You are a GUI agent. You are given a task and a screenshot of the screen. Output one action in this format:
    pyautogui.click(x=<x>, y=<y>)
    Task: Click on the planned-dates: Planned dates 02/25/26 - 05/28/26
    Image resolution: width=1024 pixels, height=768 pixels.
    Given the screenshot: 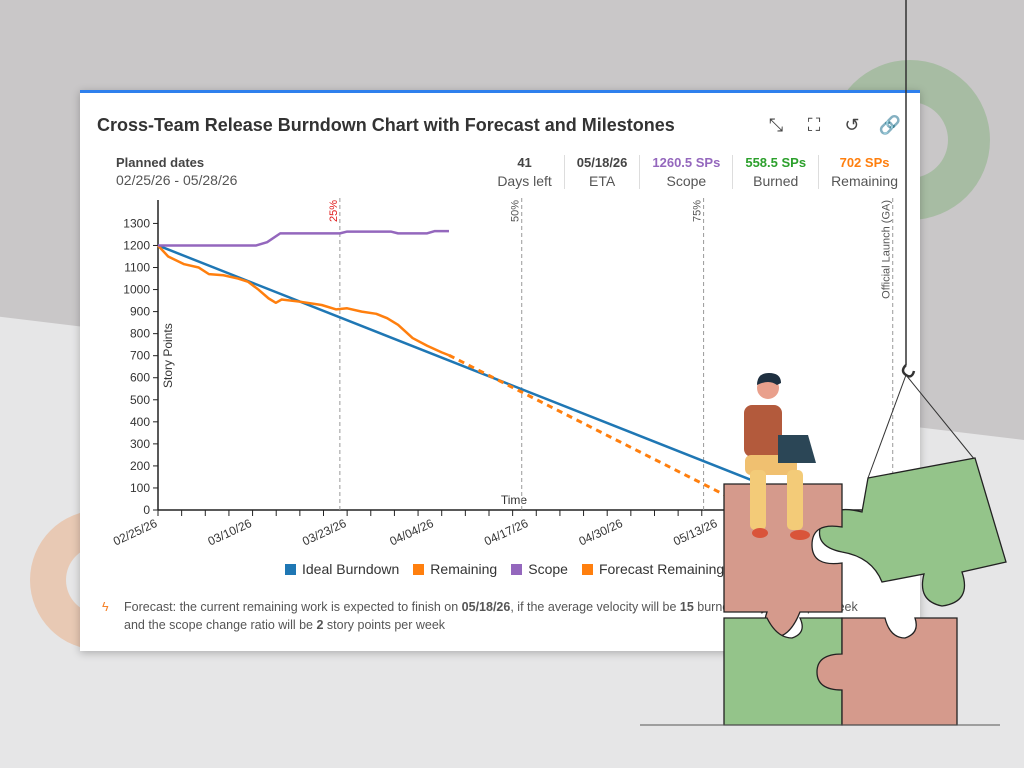 What is the action you would take?
    pyautogui.click(x=176, y=171)
    